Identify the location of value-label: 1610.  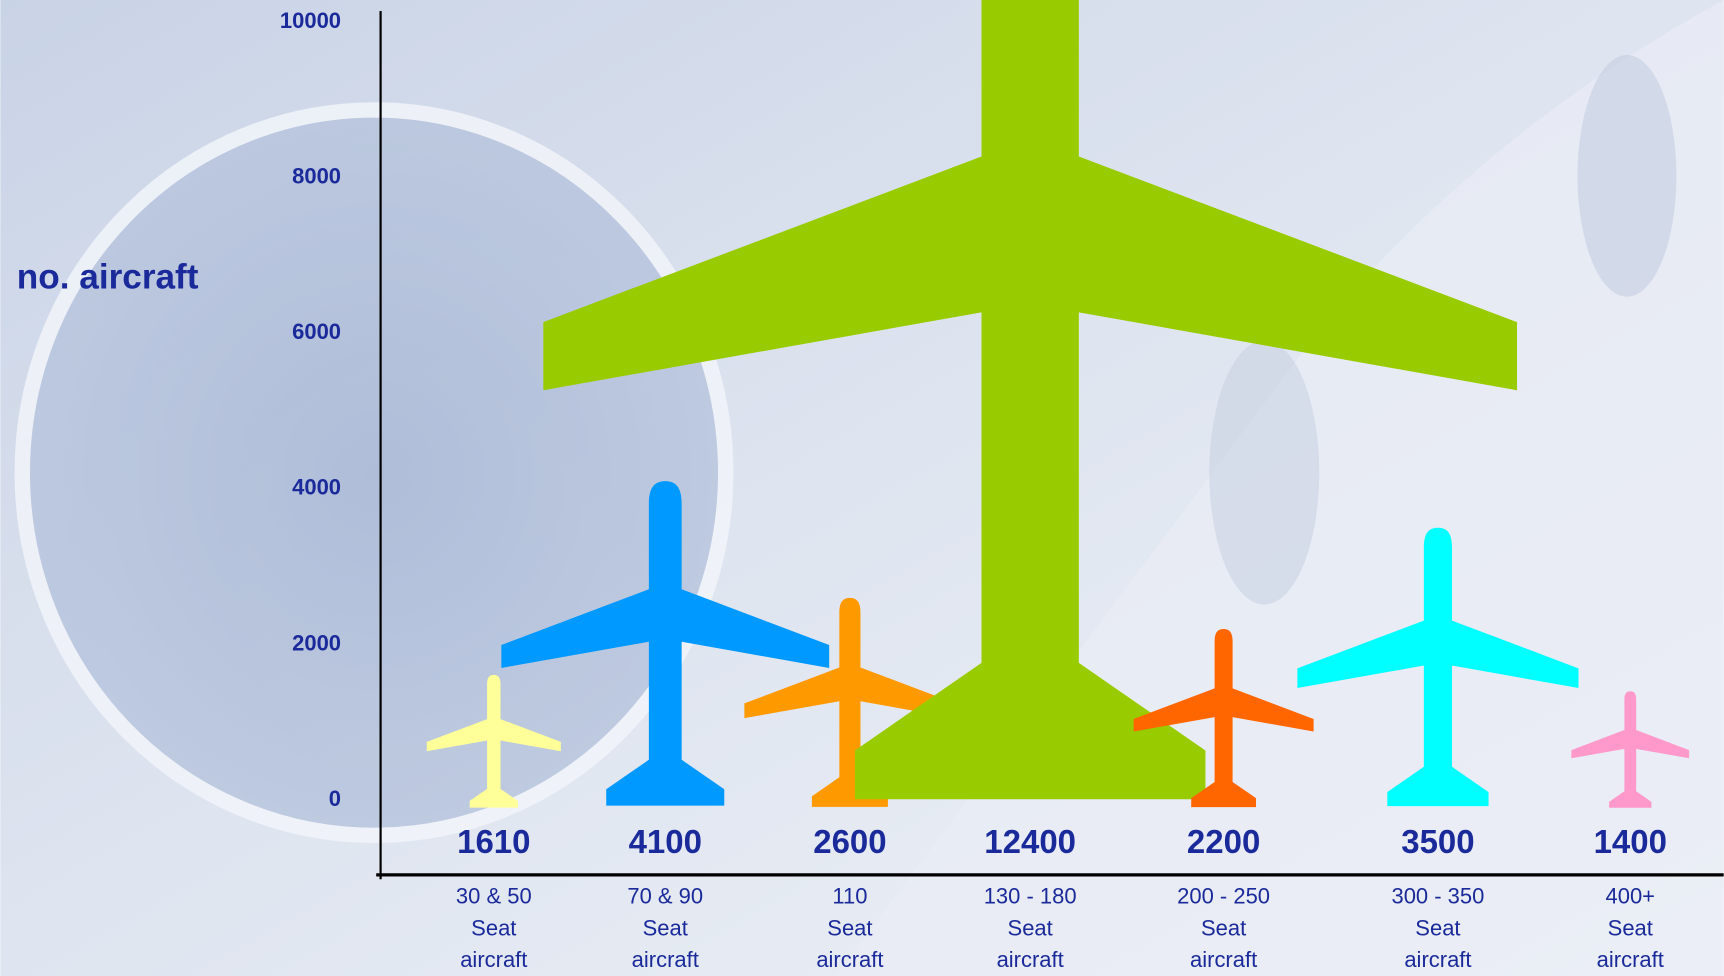
(493, 841).